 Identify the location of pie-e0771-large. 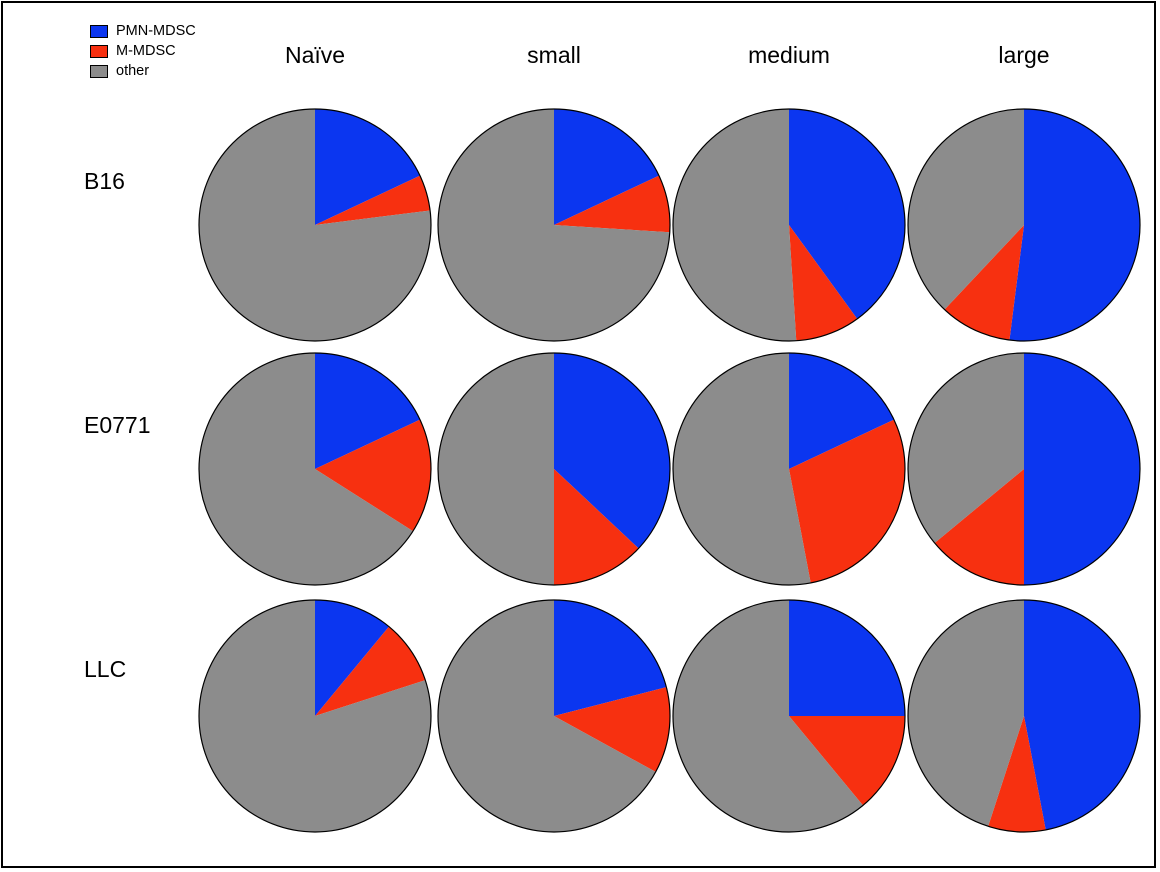
(1024, 469).